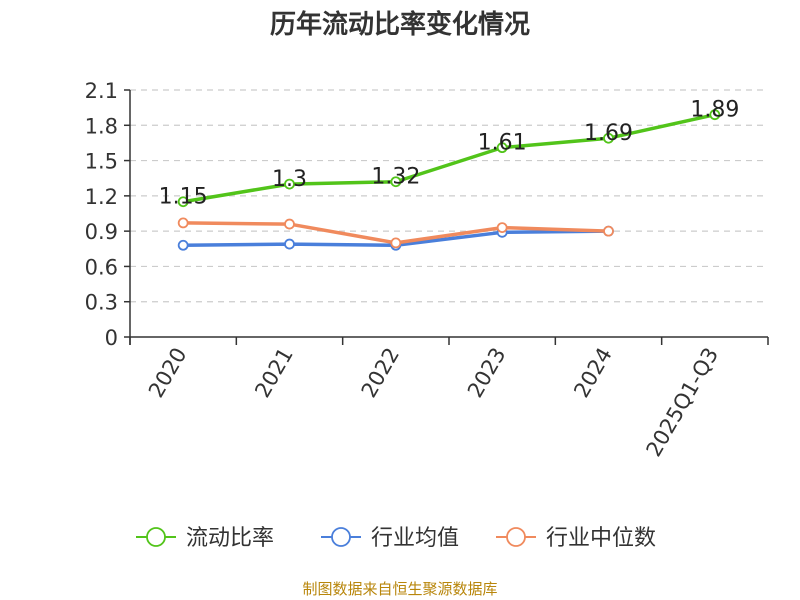 Image resolution: width=800 pixels, height=600 pixels. Describe the element at coordinates (274, 373) in the screenshot. I see `x-tick-label: 2021` at that location.